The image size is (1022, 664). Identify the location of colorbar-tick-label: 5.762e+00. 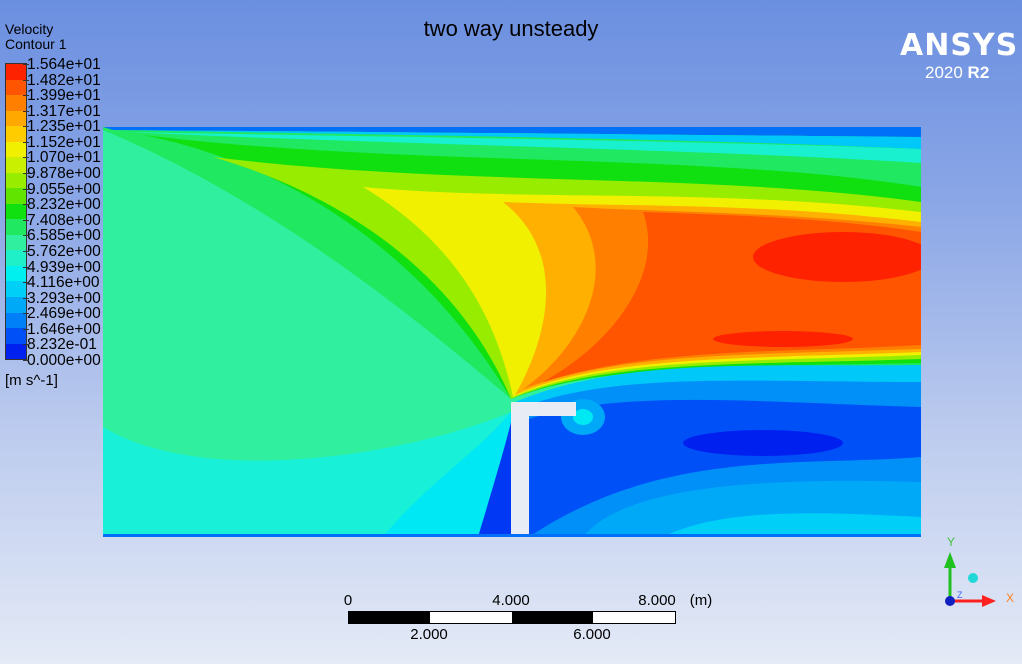
(62, 251).